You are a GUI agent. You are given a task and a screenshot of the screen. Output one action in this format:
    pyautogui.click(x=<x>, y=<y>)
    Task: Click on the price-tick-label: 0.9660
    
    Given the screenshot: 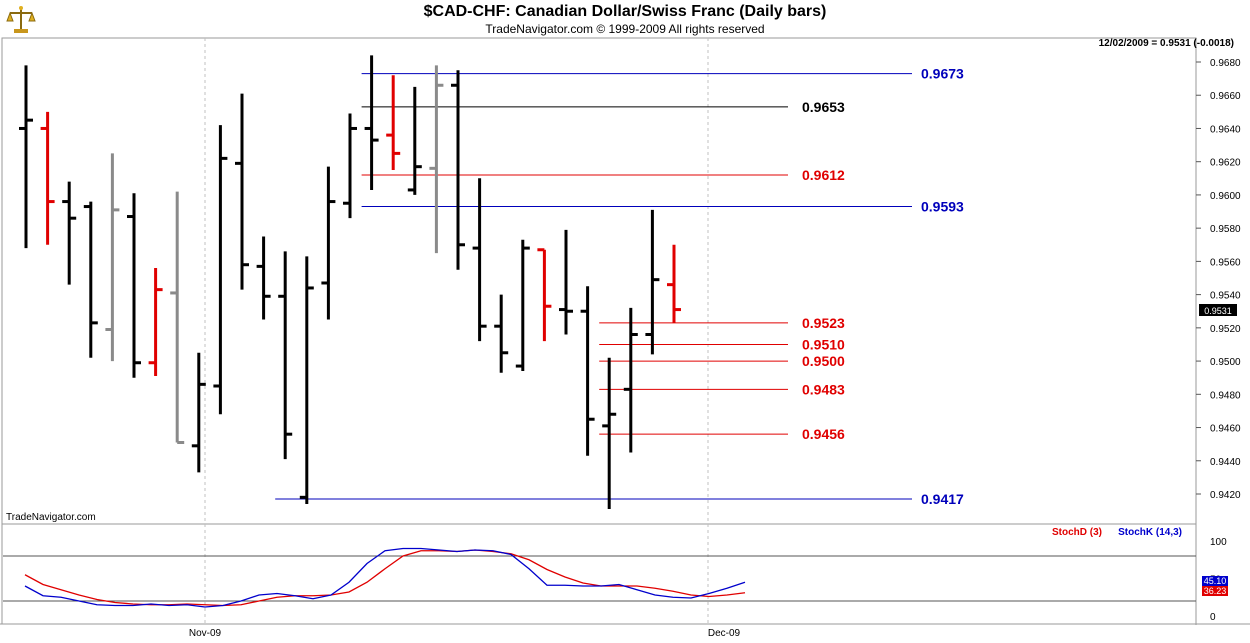 What is the action you would take?
    pyautogui.click(x=1225, y=96)
    